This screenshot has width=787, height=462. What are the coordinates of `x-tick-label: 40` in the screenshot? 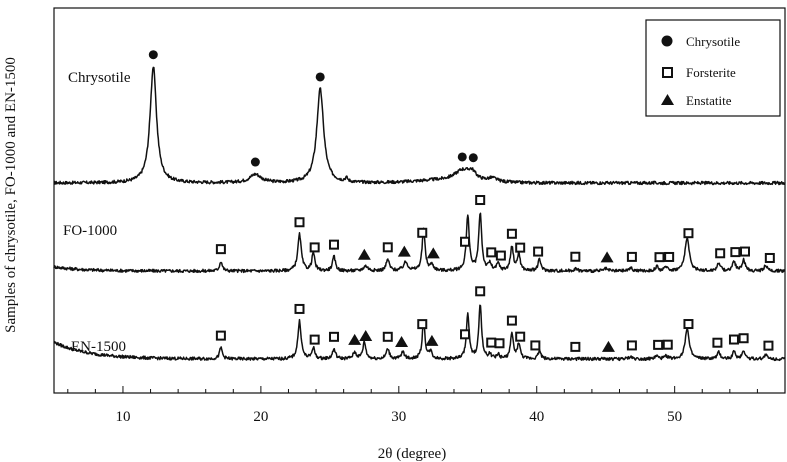 It's located at (536, 417).